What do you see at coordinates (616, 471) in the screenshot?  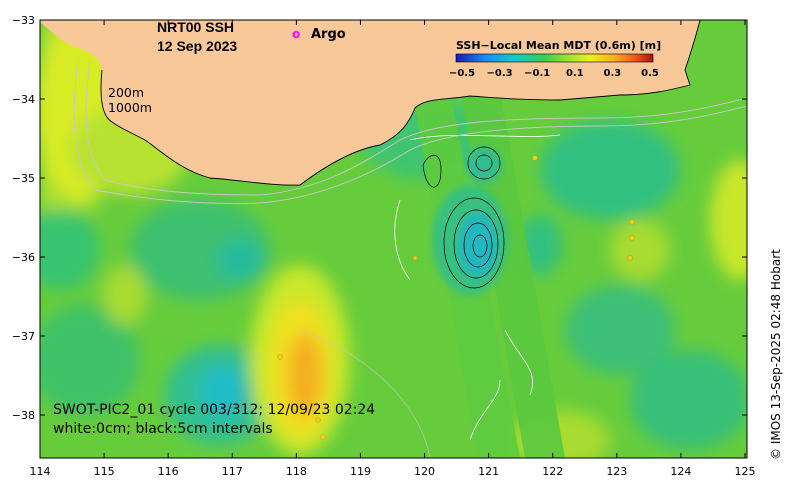 I see `x-tick-label: 123` at bounding box center [616, 471].